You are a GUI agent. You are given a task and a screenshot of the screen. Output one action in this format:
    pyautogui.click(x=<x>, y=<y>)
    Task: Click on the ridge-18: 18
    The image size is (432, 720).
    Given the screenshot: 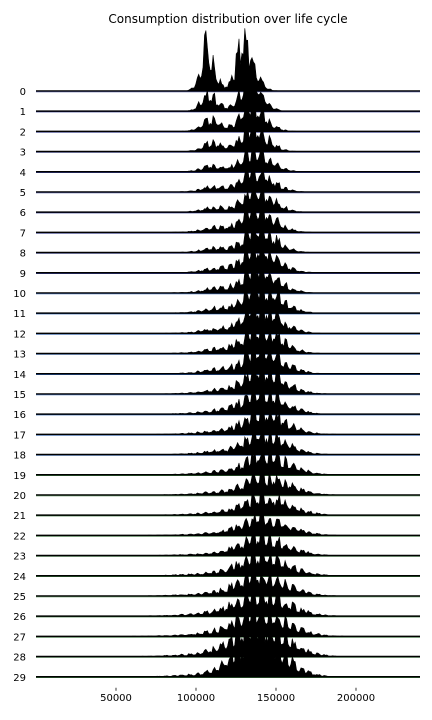 What is the action you would take?
    pyautogui.click(x=216, y=444)
    